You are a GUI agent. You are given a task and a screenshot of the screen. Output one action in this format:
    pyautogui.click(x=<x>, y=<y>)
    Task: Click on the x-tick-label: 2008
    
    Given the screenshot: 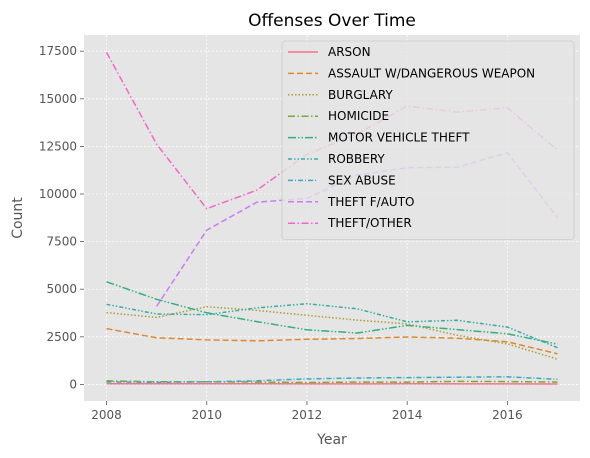 What is the action you would take?
    pyautogui.click(x=106, y=415)
    